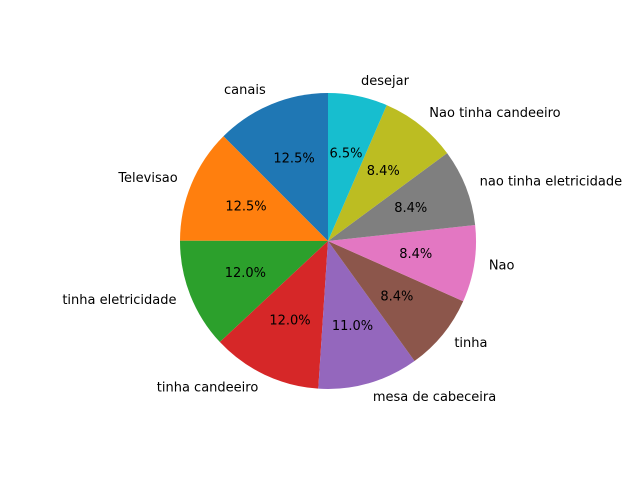 The width and height of the screenshot is (640, 480). What do you see at coordinates (208, 388) in the screenshot?
I see `category-label-tinha-candeeiro: tinha candeeiro` at bounding box center [208, 388].